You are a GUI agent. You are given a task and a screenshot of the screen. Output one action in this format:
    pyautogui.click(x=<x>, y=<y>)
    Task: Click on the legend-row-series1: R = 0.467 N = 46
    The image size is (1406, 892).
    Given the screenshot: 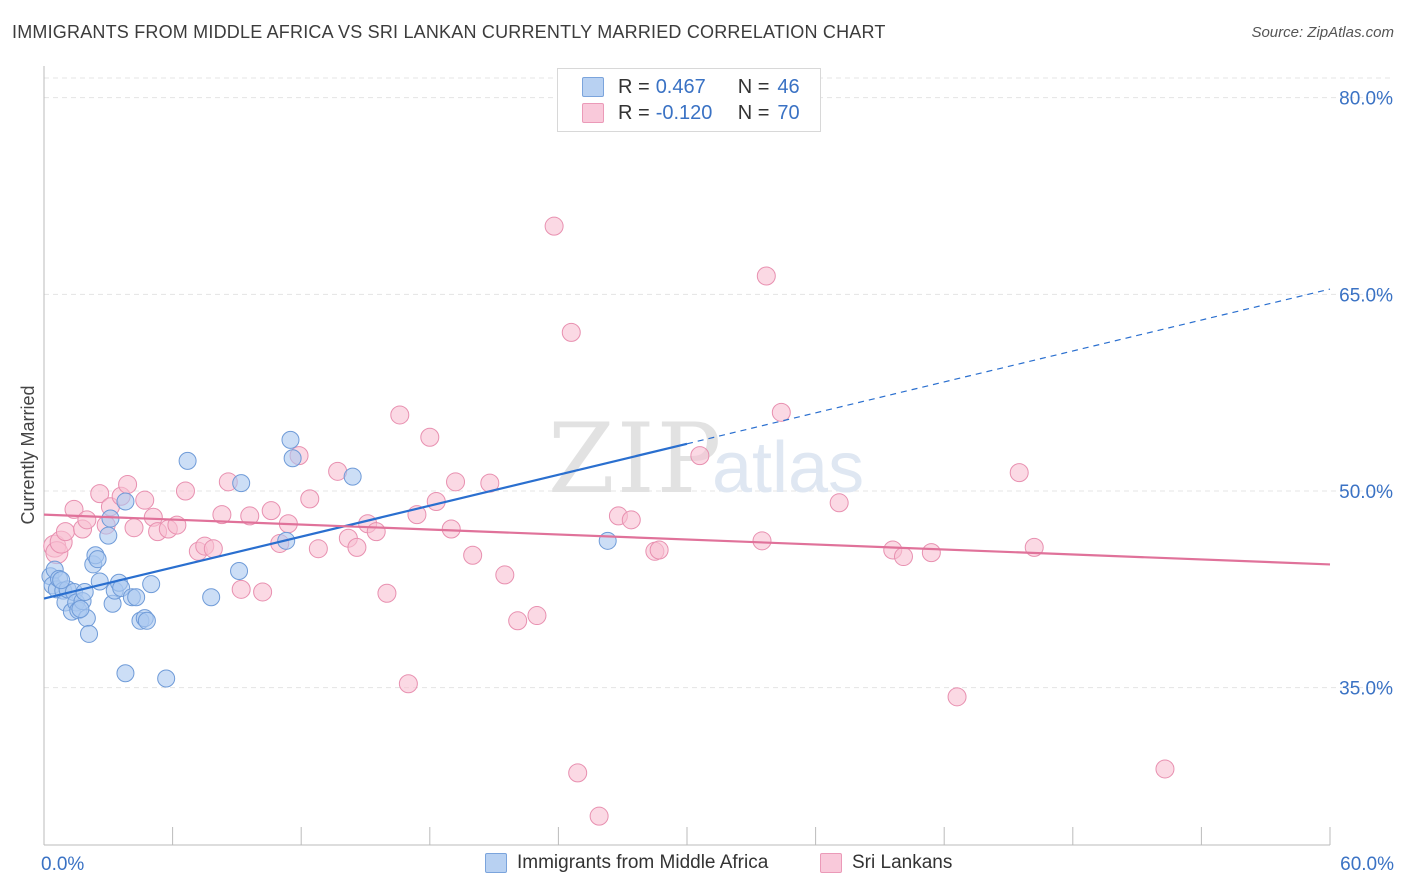 What is the action you would take?
    pyautogui.click(x=691, y=87)
    